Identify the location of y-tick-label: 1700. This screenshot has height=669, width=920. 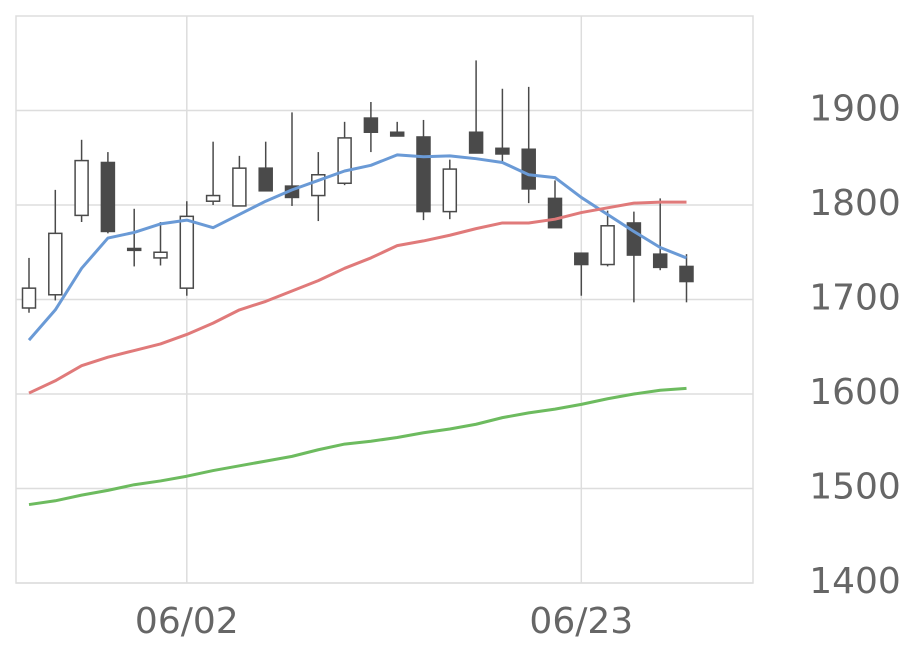
(855, 298).